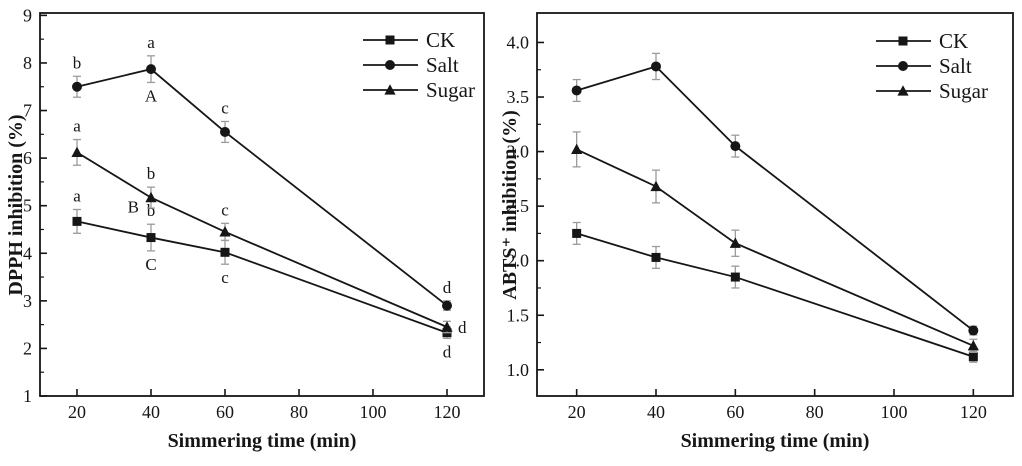  What do you see at coordinates (151, 95) in the screenshot?
I see `significance-letter: A` at bounding box center [151, 95].